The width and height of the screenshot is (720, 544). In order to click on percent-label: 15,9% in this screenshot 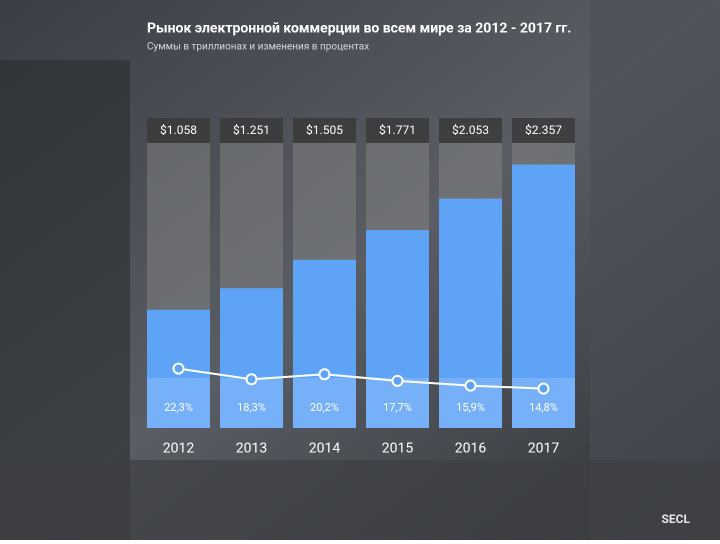, I will do `click(470, 407)`.